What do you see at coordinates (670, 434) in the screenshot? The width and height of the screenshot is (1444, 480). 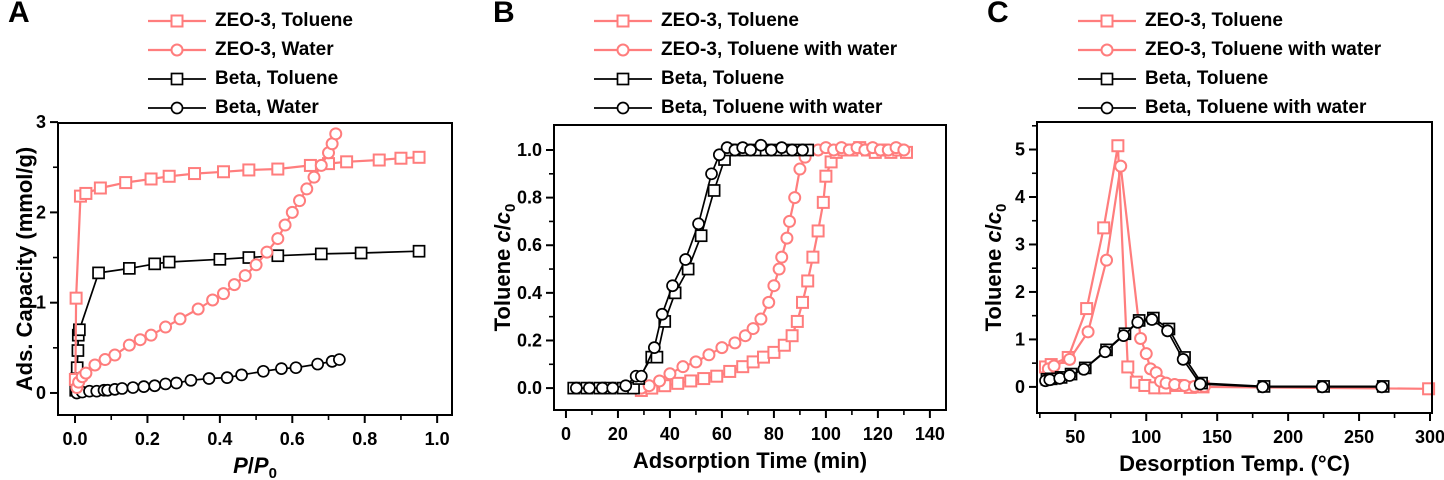 I see `x-tick-label: 40` at bounding box center [670, 434].